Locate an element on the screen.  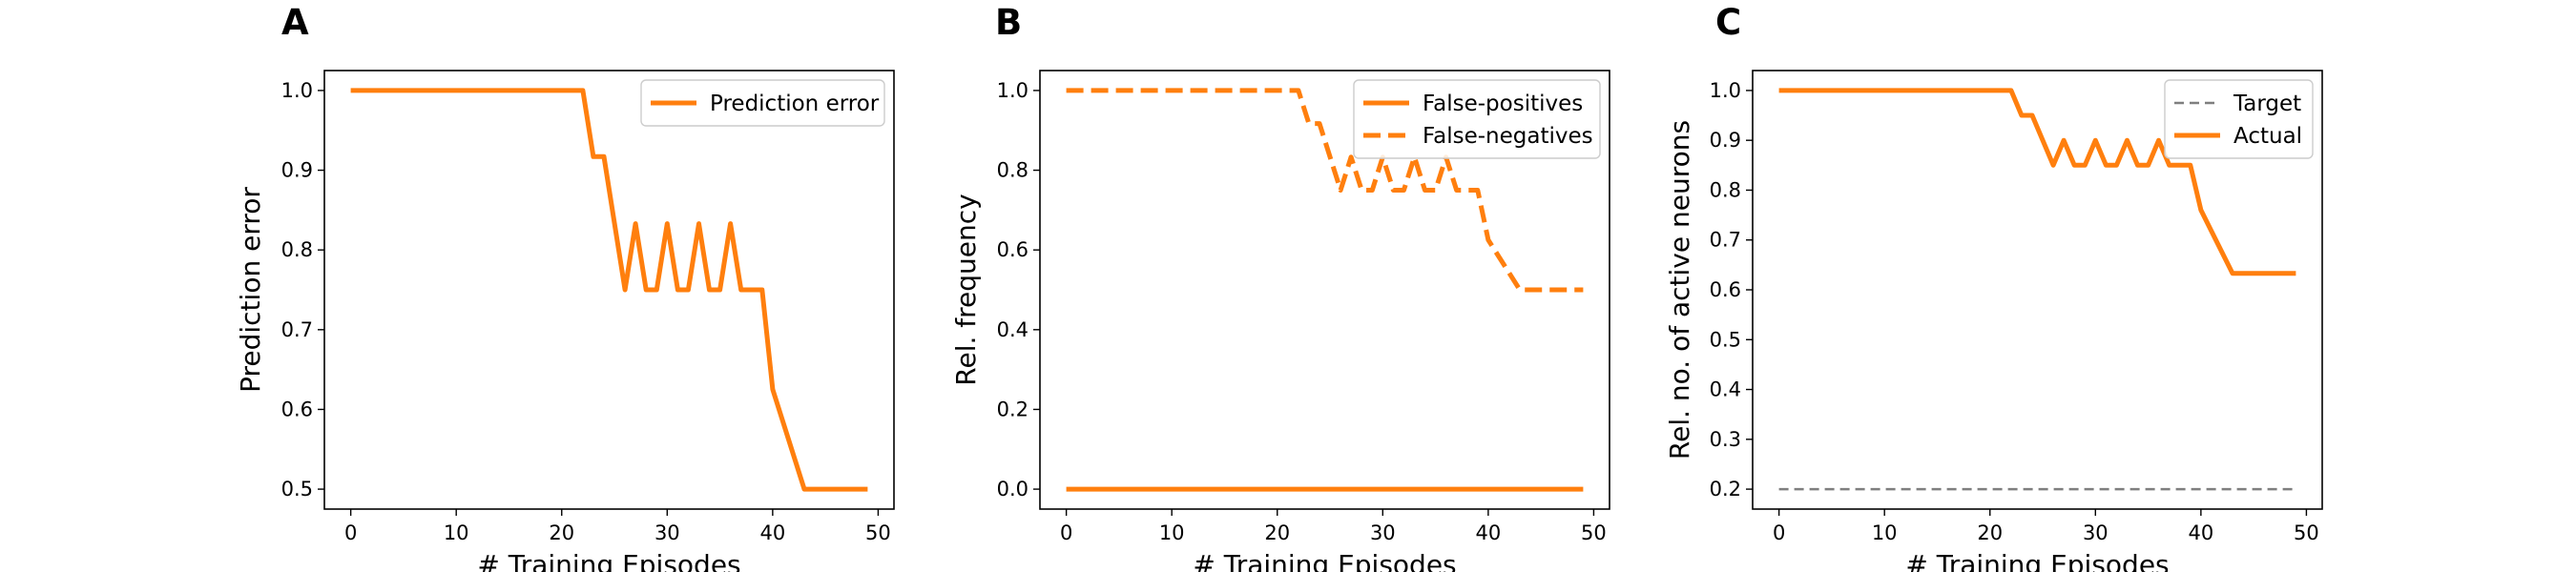
legend: Prediction error is located at coordinates (762, 103).